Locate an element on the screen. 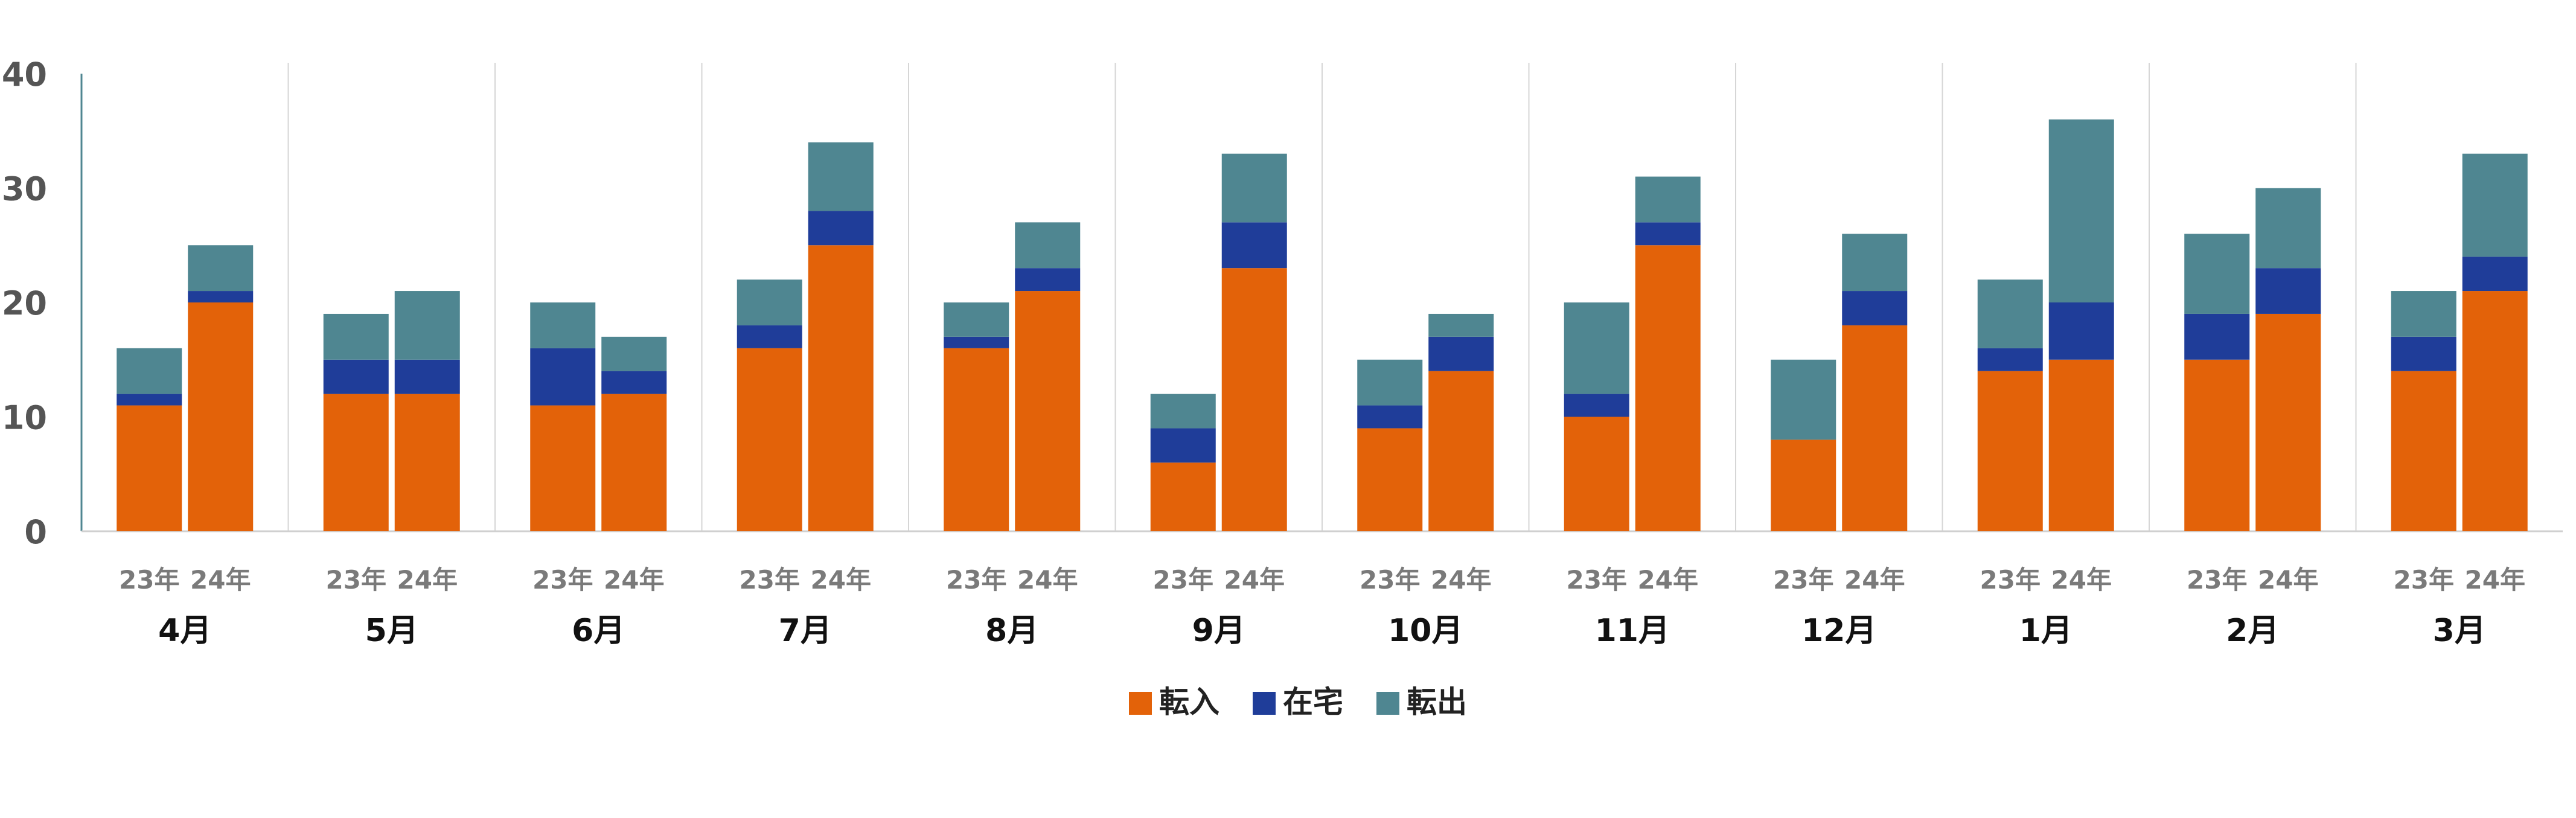 The width and height of the screenshot is (2576, 818). x-tick-month-label: 9月 is located at coordinates (1218, 631).